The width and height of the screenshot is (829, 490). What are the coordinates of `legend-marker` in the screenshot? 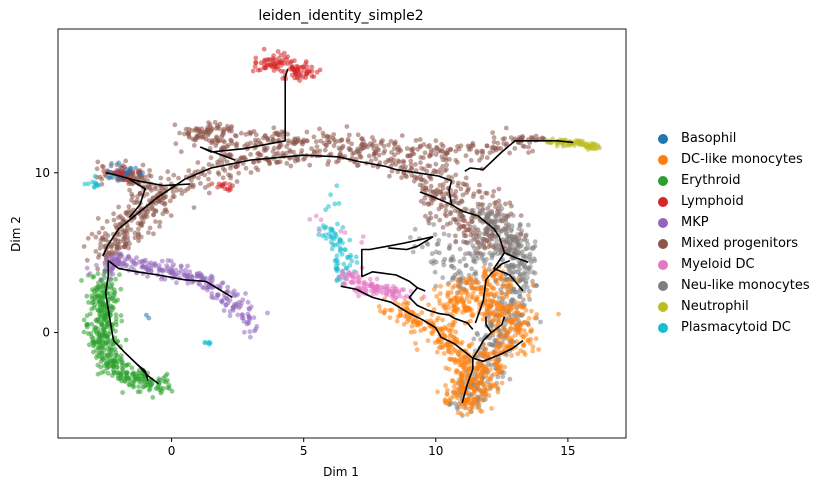 It's located at (663, 222).